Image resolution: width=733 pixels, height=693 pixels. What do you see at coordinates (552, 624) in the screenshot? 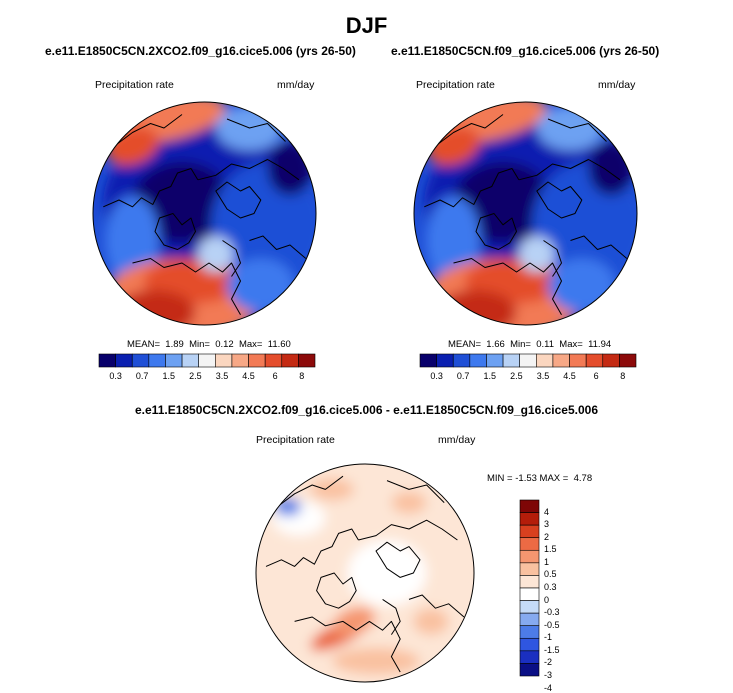
I see `colorbar-tick-label: -0.5` at bounding box center [552, 624].